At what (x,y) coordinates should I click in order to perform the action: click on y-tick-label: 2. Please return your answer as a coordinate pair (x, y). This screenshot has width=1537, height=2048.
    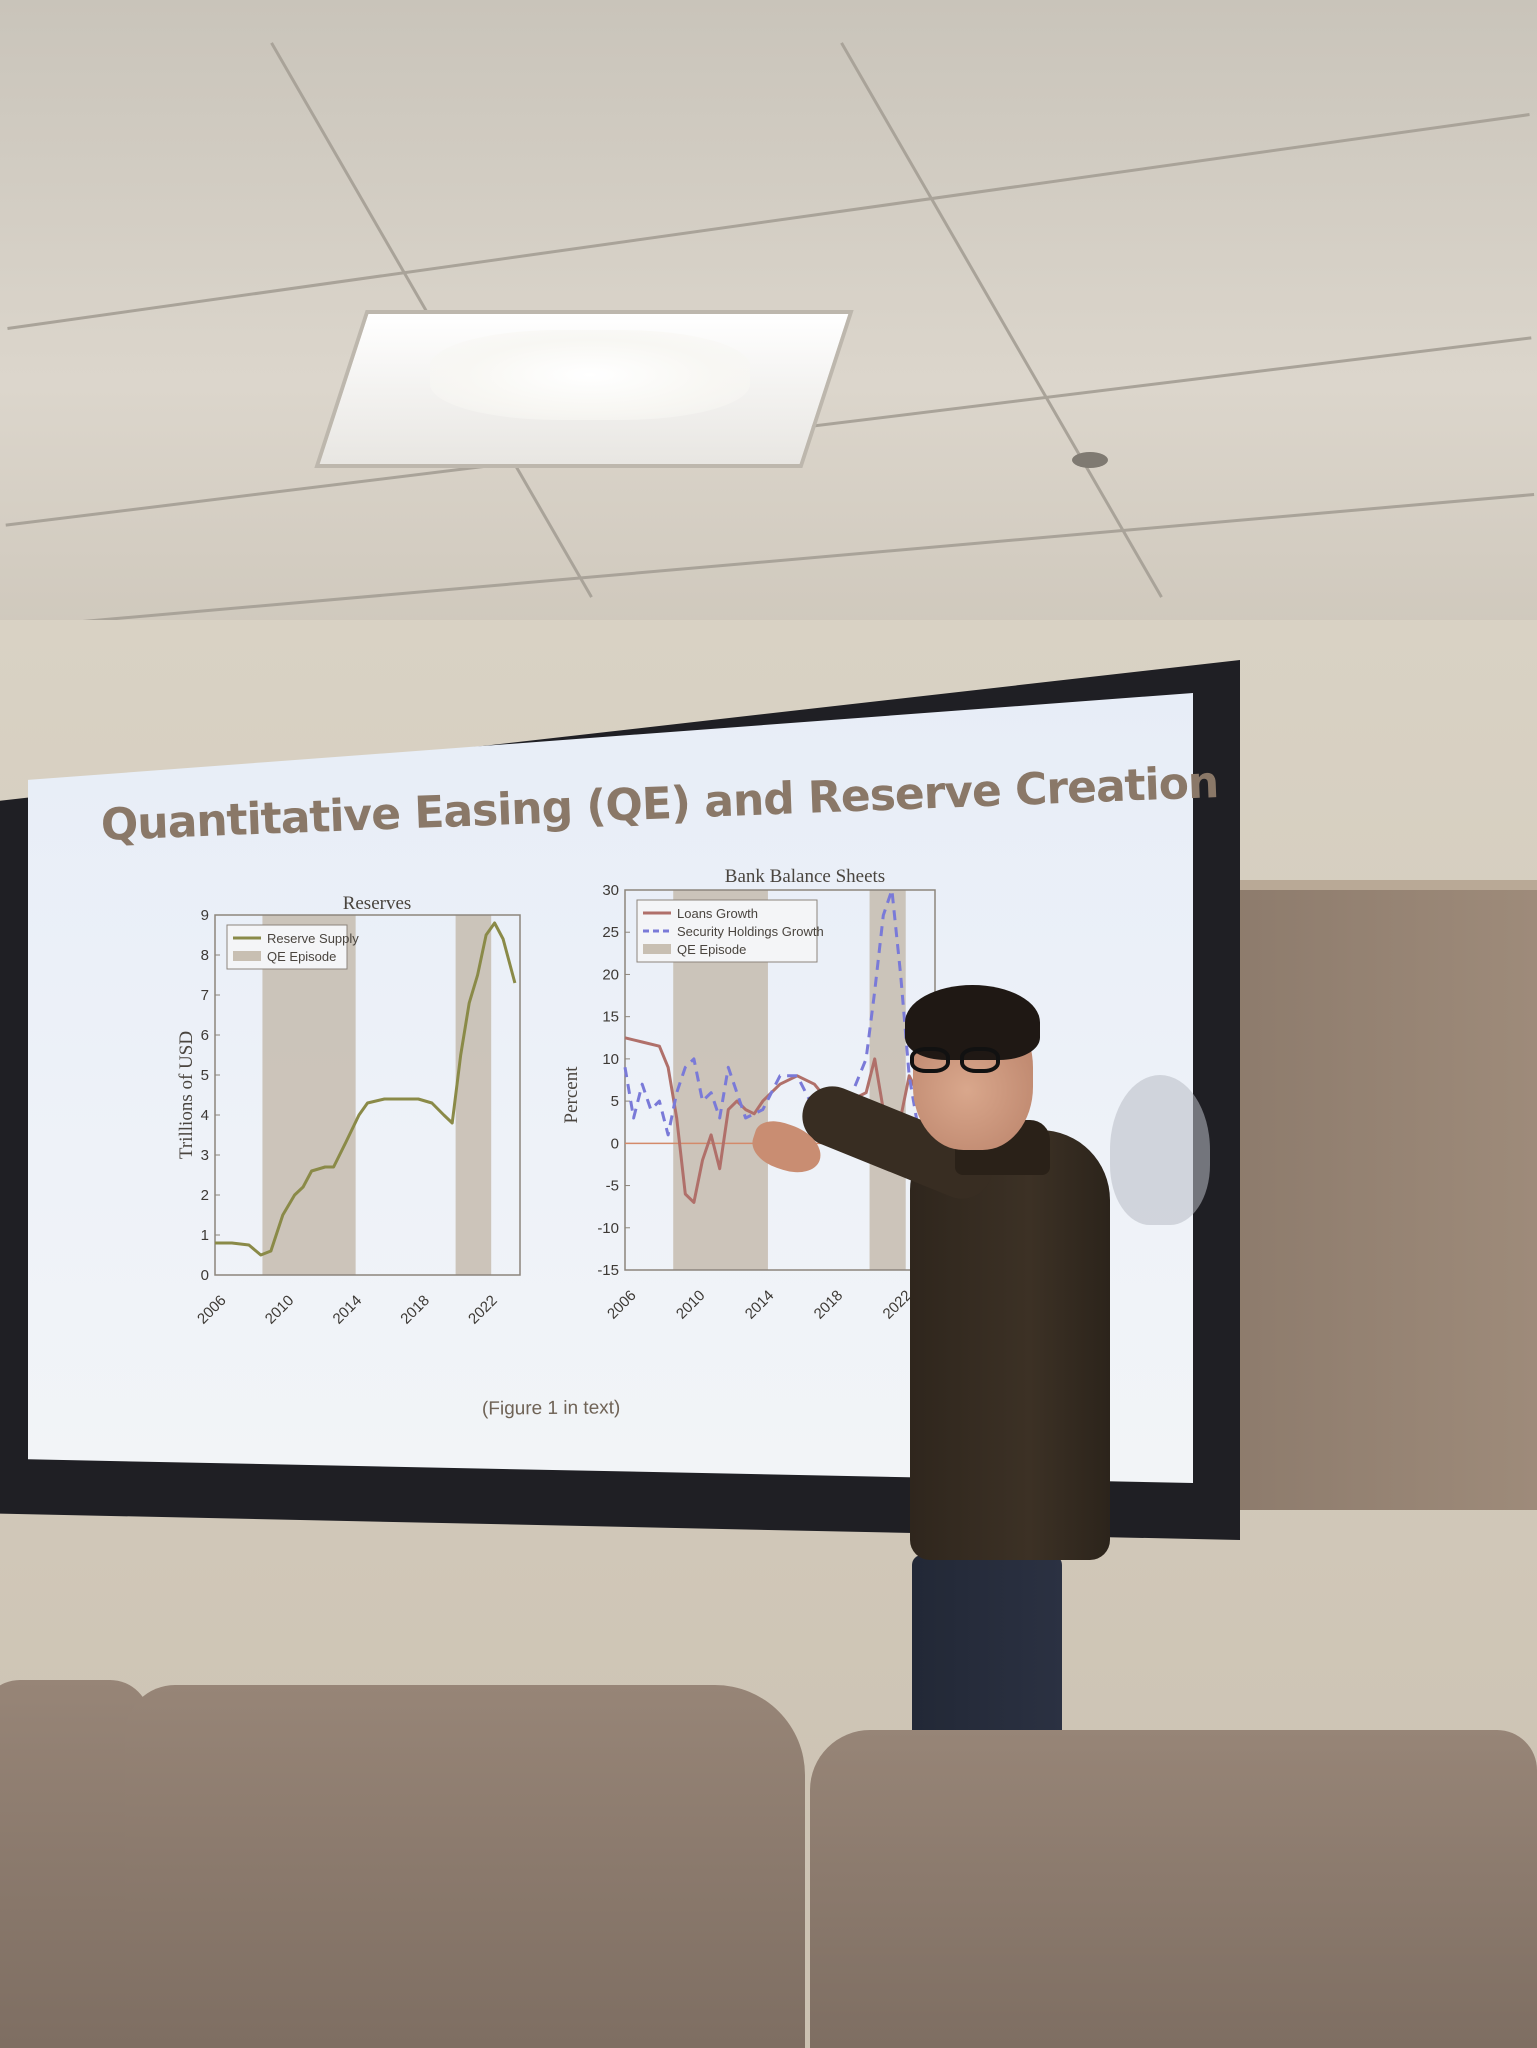
    Looking at the image, I should click on (205, 1195).